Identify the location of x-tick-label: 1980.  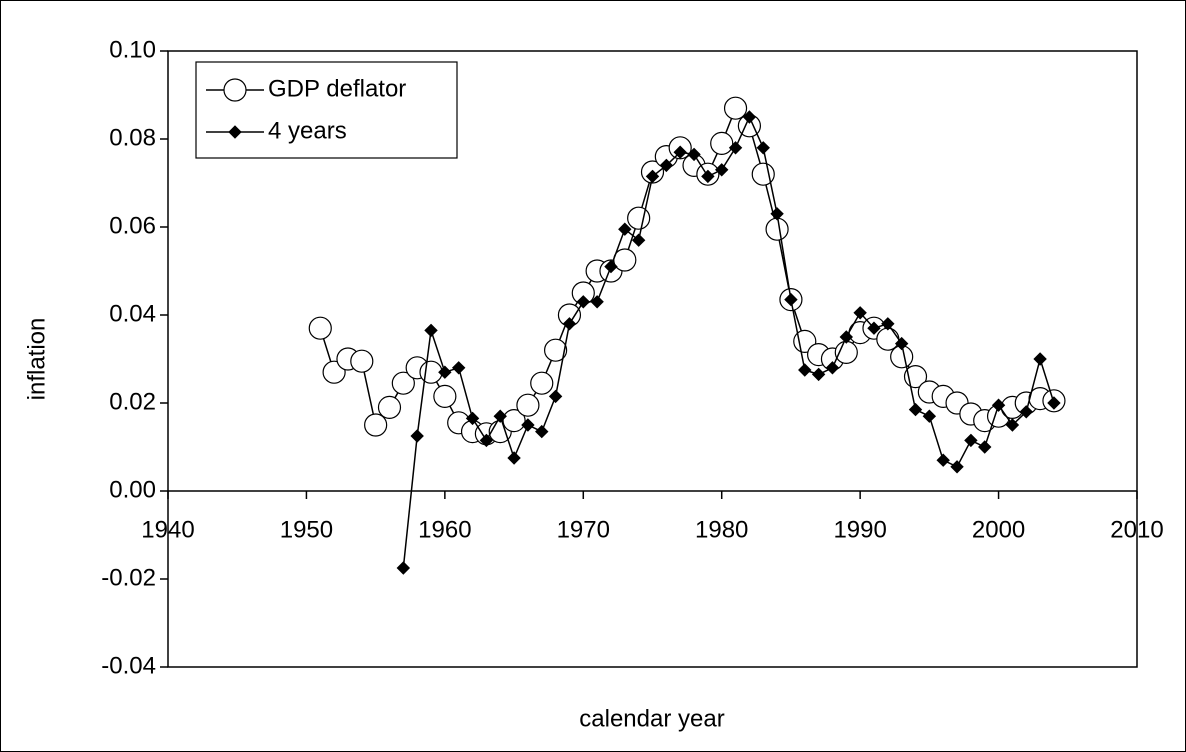
(721, 529).